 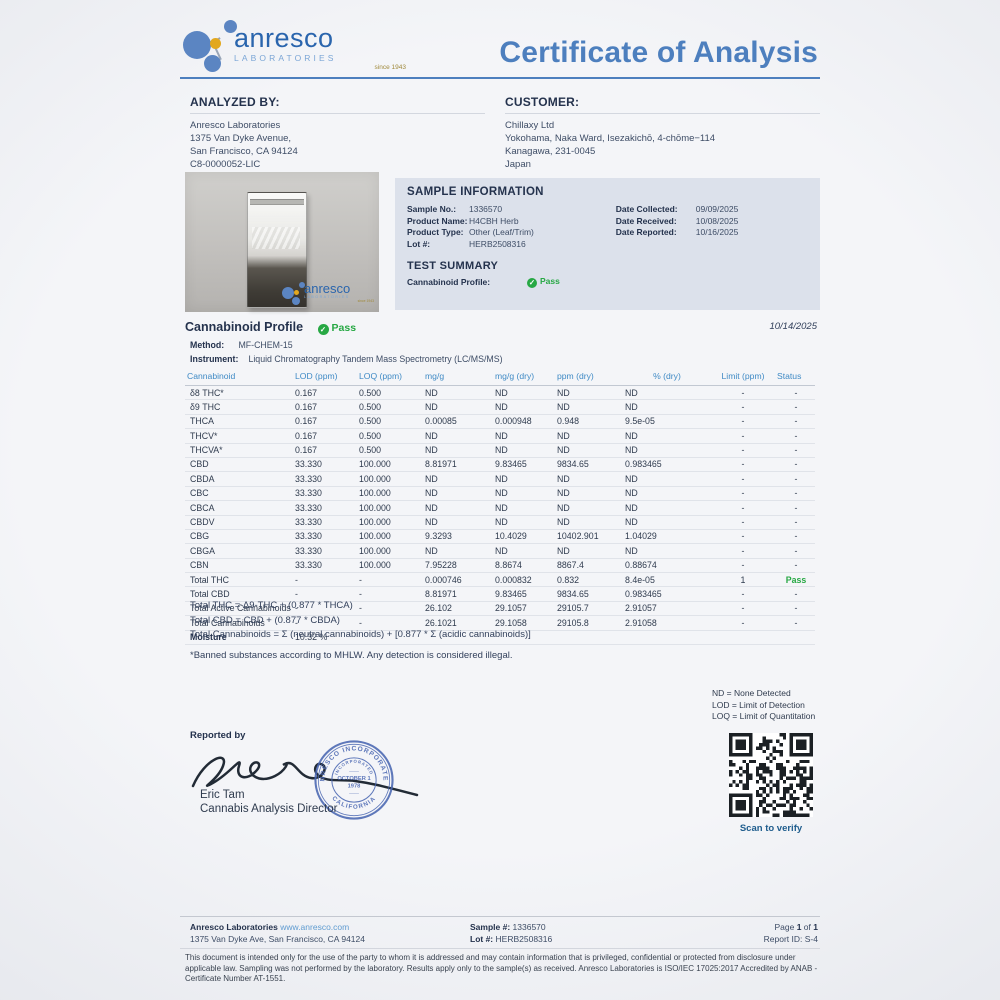 I want to click on cell-cannabinoid: CBN, so click(x=239, y=566).